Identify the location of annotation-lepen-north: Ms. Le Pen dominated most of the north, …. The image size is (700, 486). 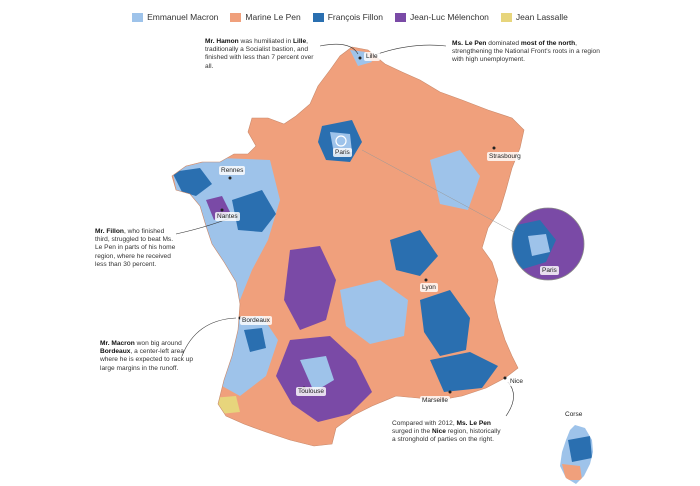
(526, 52).